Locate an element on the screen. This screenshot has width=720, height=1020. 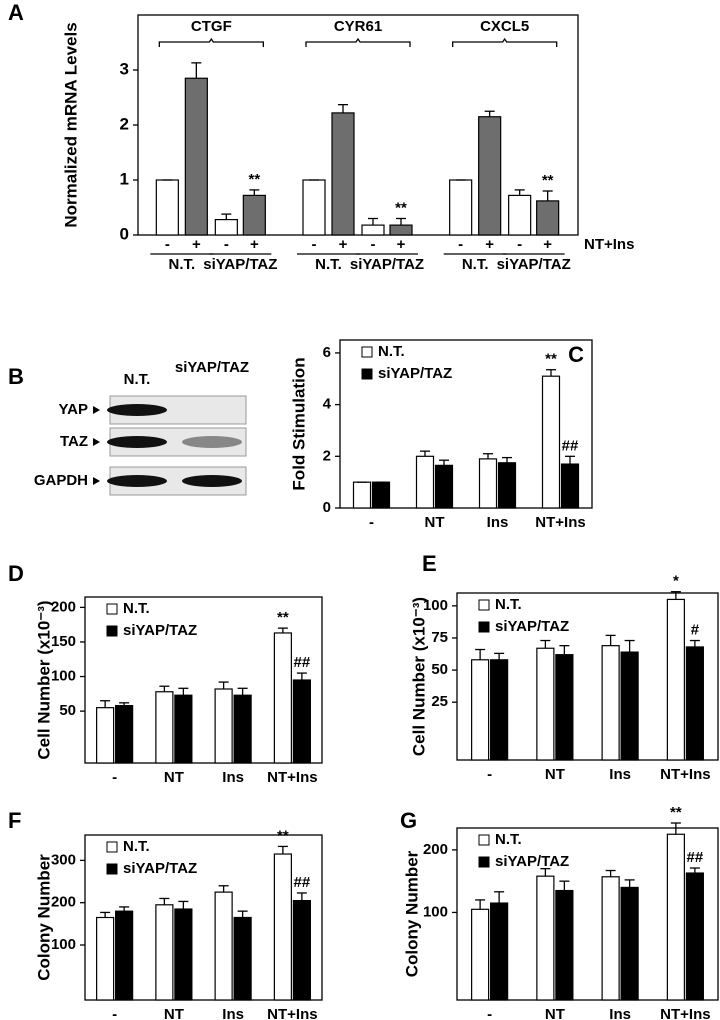
y-tick-label: 4 is located at coordinates (327, 404).